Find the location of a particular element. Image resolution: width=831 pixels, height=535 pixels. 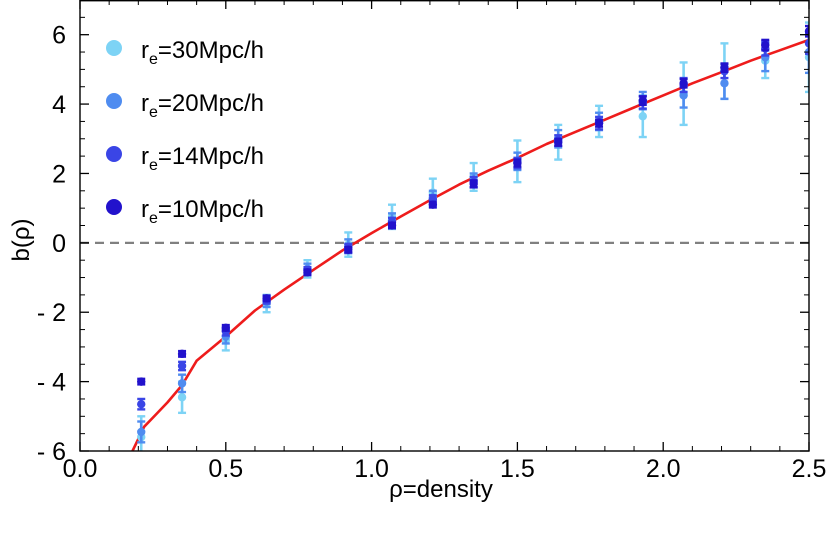

x-tick-label: 0.0 is located at coordinates (80, 469).